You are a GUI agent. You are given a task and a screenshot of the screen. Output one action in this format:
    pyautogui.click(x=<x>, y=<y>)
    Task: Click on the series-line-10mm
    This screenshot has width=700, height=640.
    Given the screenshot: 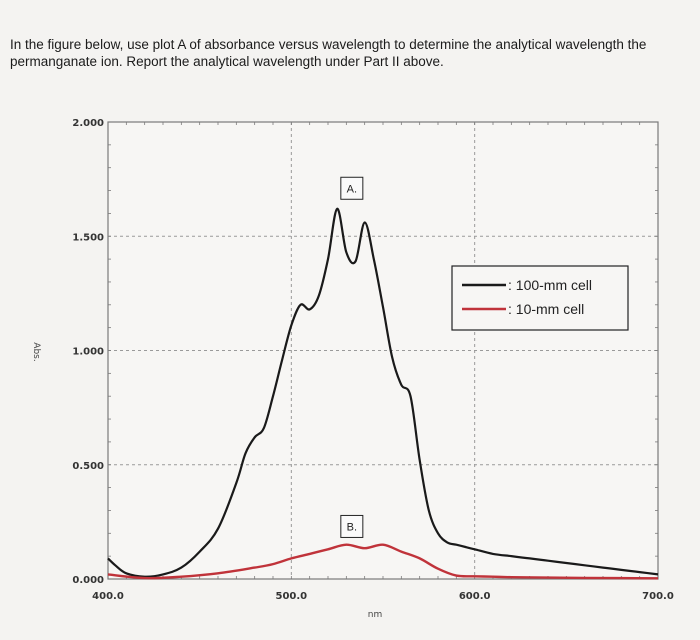 What is the action you would take?
    pyautogui.click(x=383, y=561)
    